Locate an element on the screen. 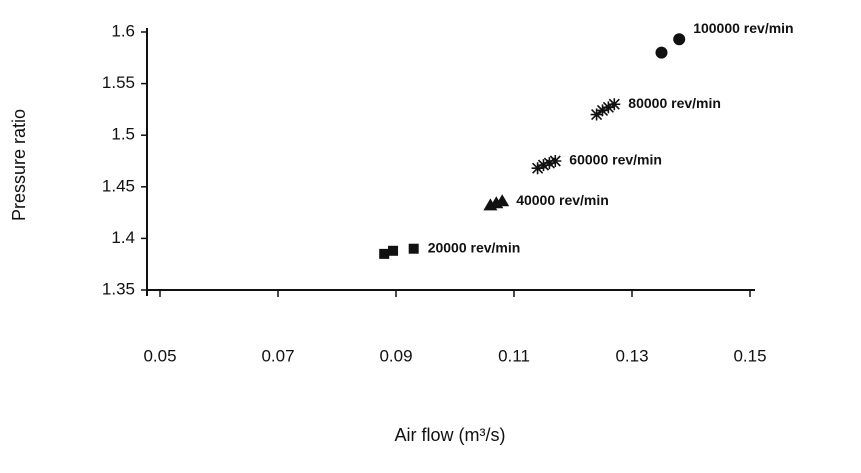 Image resolution: width=861 pixels, height=473 pixels. x-tick-label: 0.11 is located at coordinates (514, 355).